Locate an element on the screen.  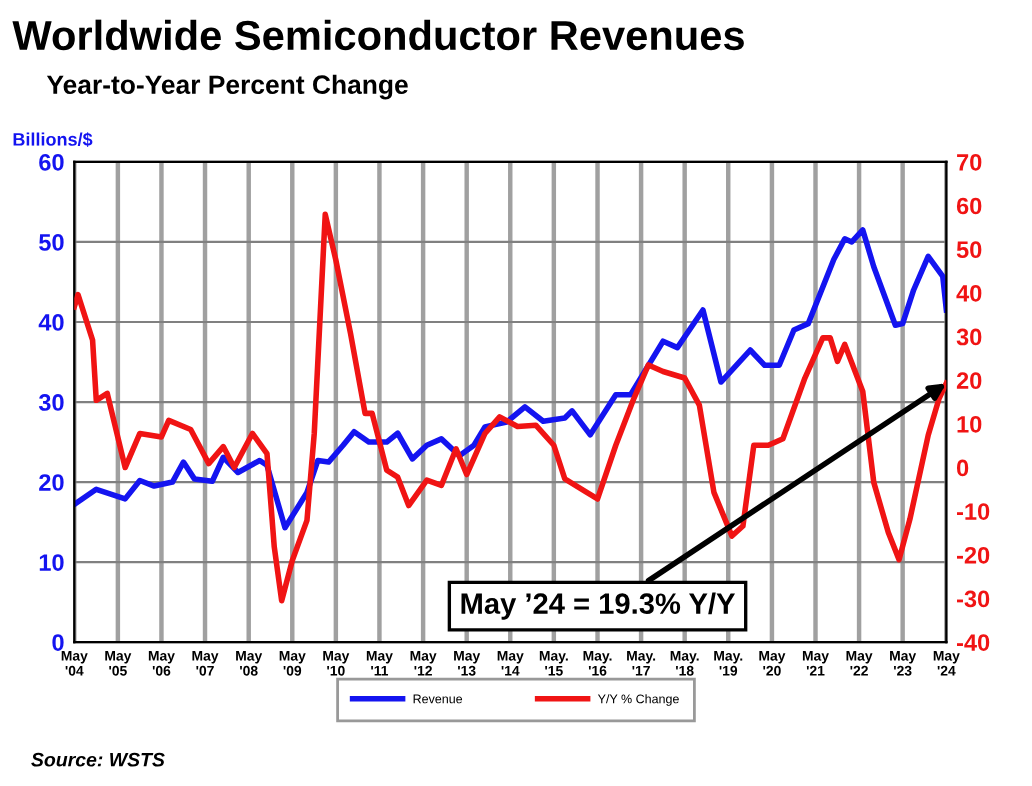
y2-tick-label: -40 is located at coordinates (973, 642).